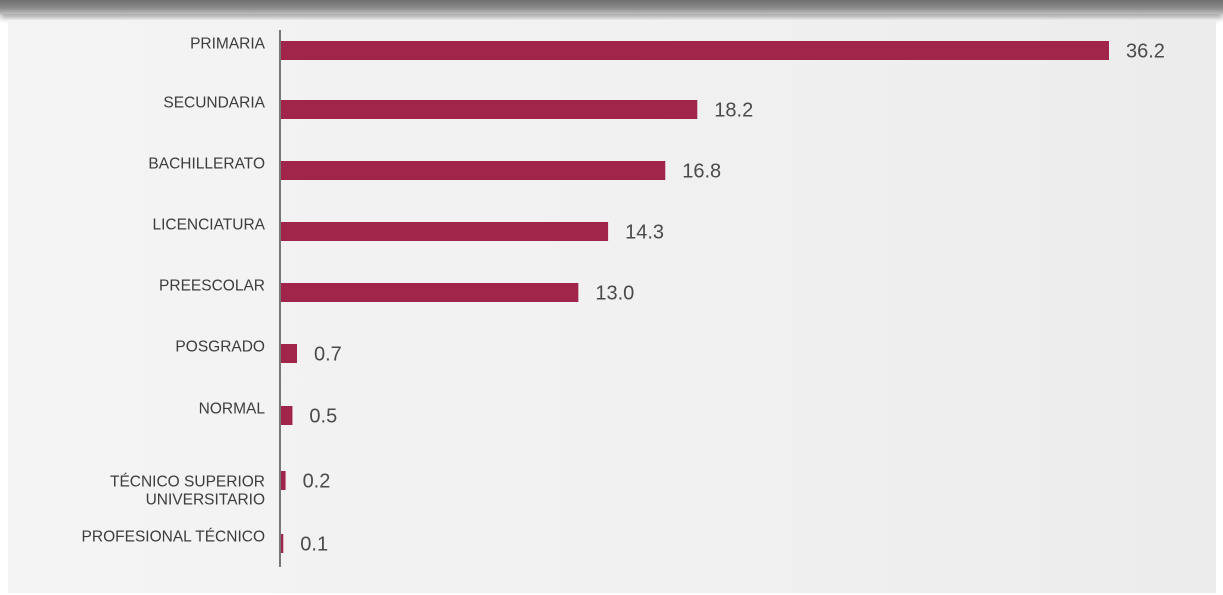  I want to click on category-label-posgrado: POSGRADO, so click(220, 347).